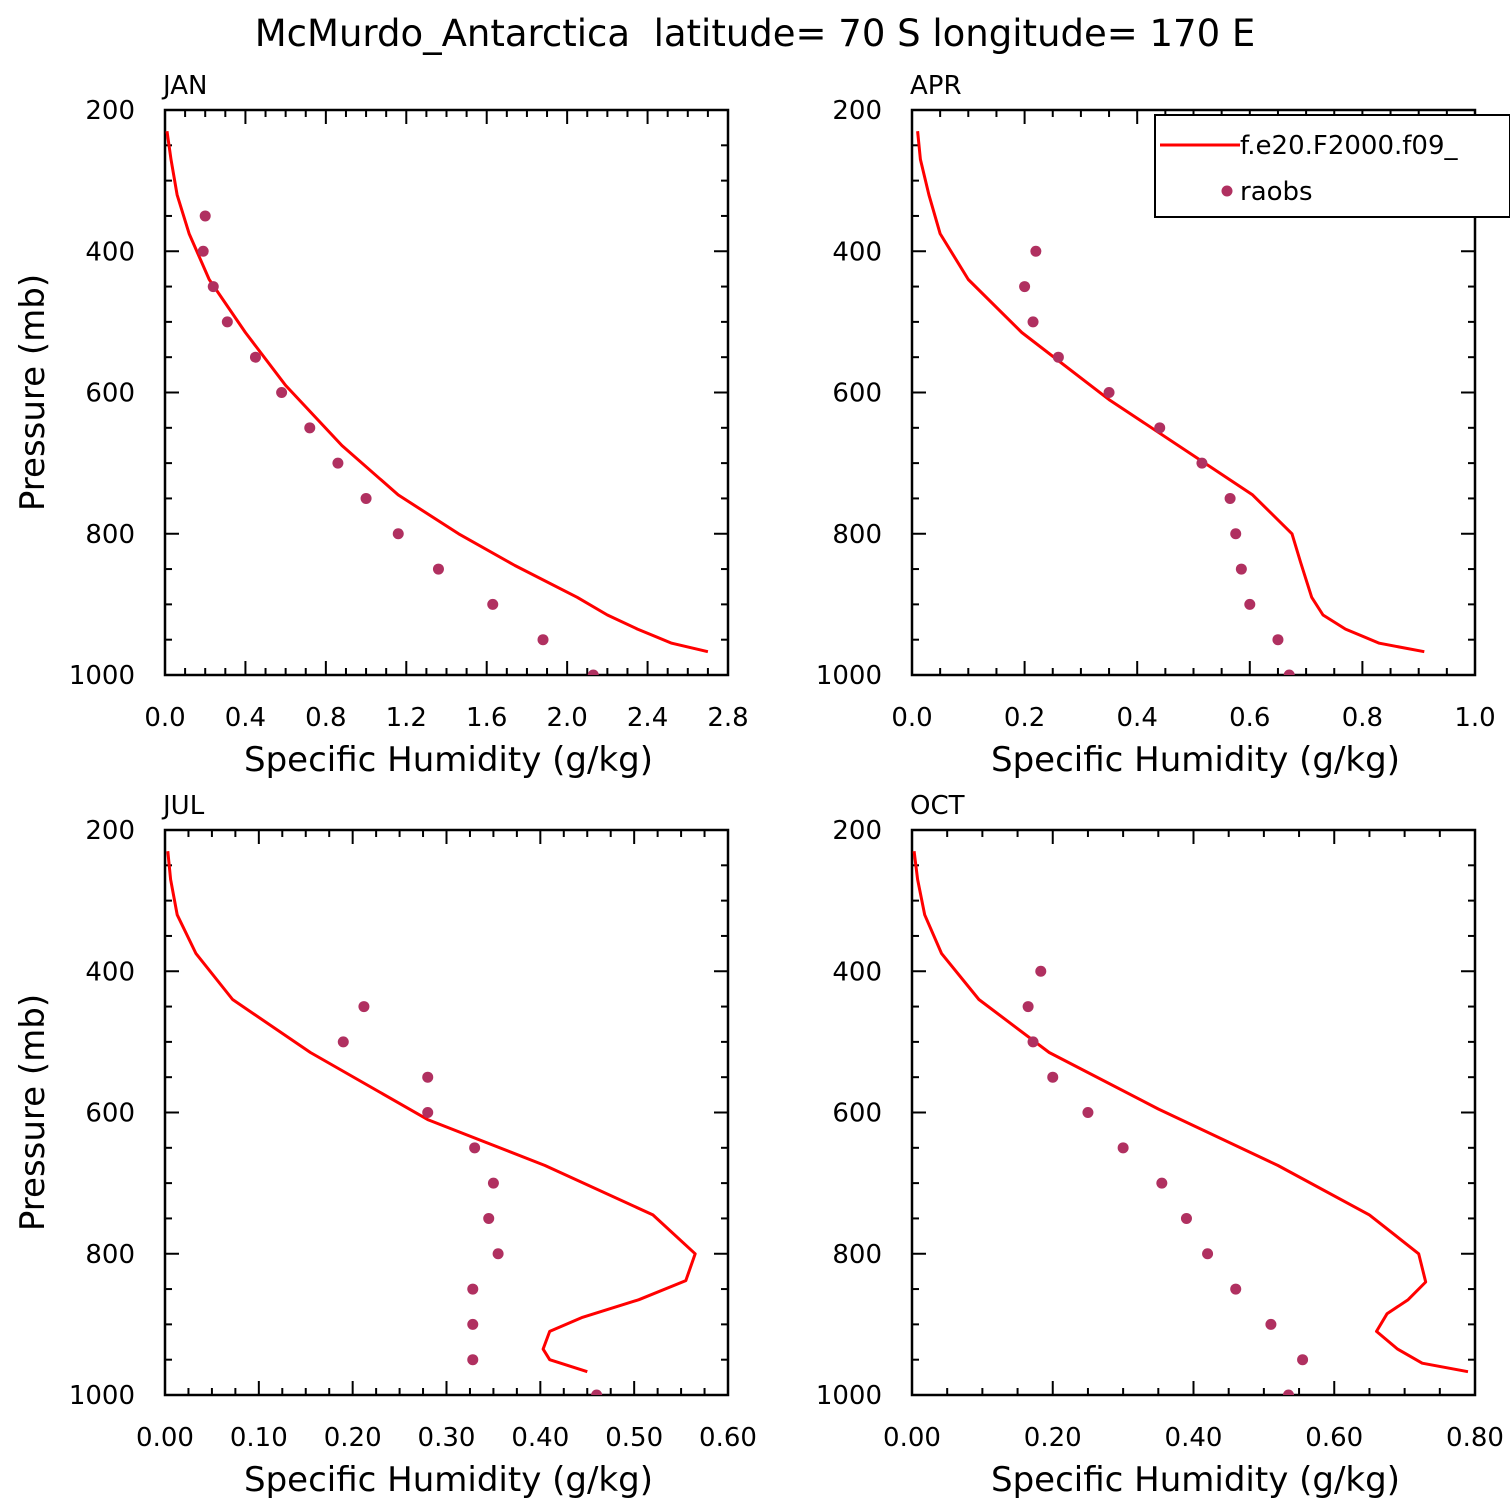 Image resolution: width=1510 pixels, height=1510 pixels. Describe the element at coordinates (33, 1112) in the screenshot. I see `y-axis-label: Pressure (mb)` at that location.